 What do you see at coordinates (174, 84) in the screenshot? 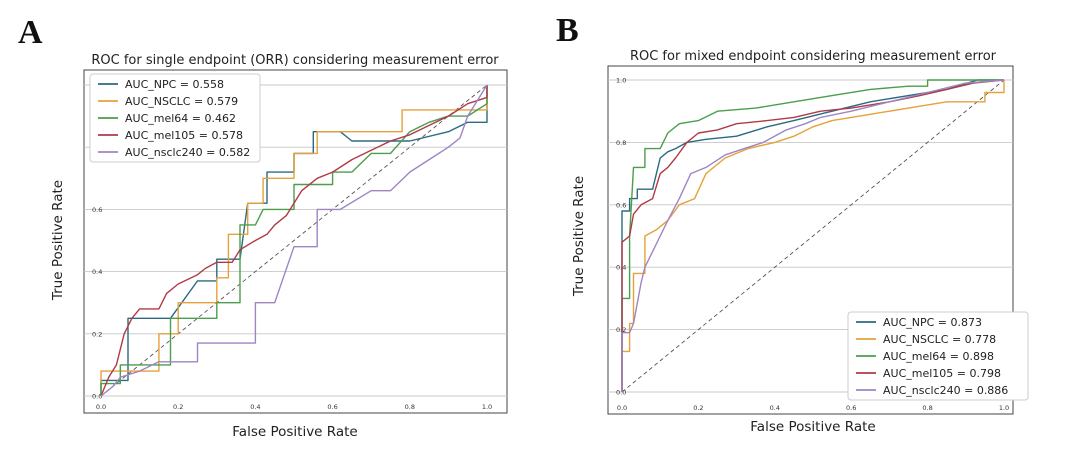
I see `legend-entry: AUC_NPC = 0.558` at bounding box center [174, 84].